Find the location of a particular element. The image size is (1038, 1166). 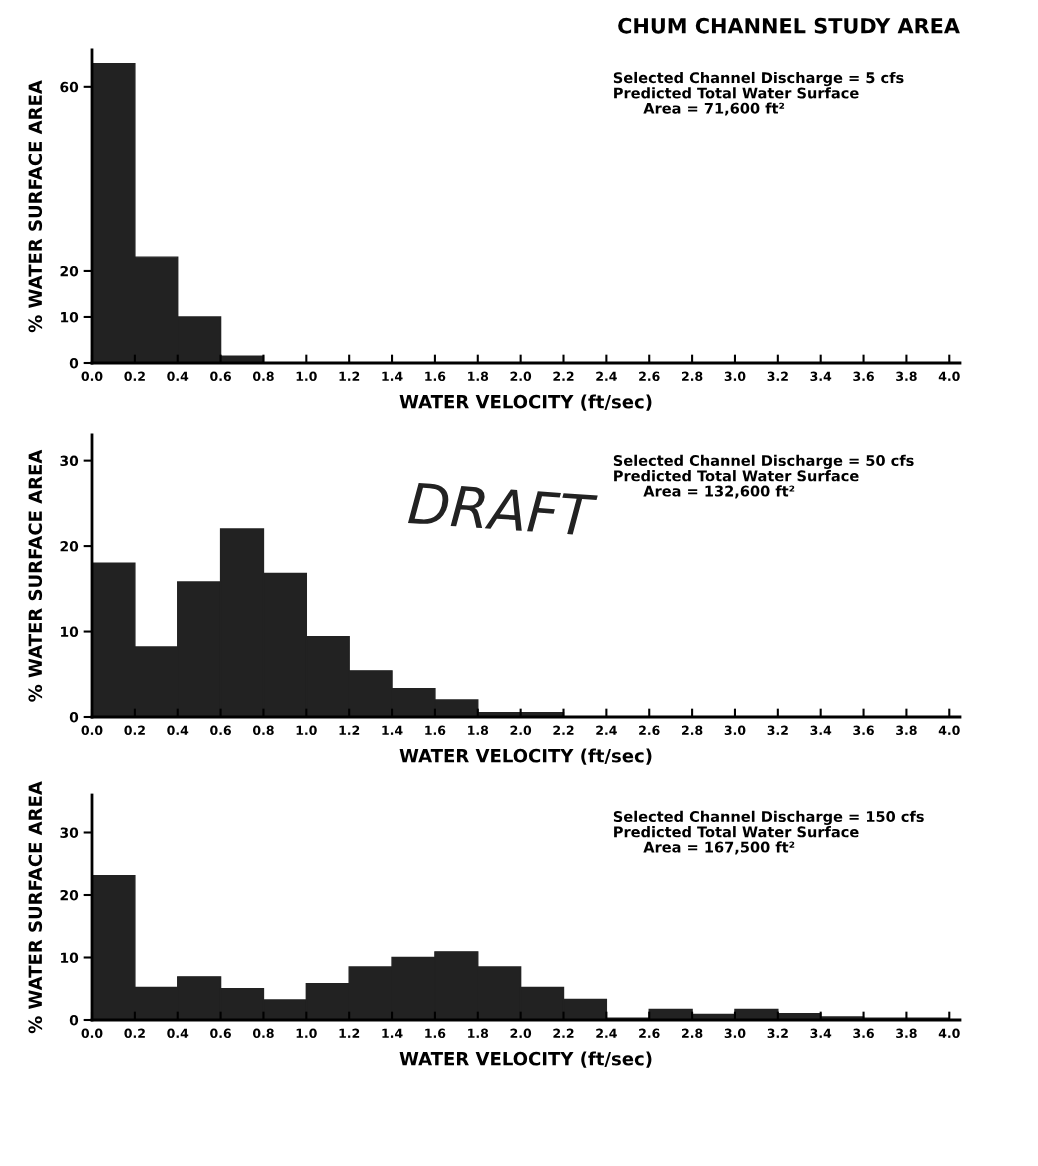

chart-title: CHUM CHANNEL STUDY AREA is located at coordinates (789, 25).